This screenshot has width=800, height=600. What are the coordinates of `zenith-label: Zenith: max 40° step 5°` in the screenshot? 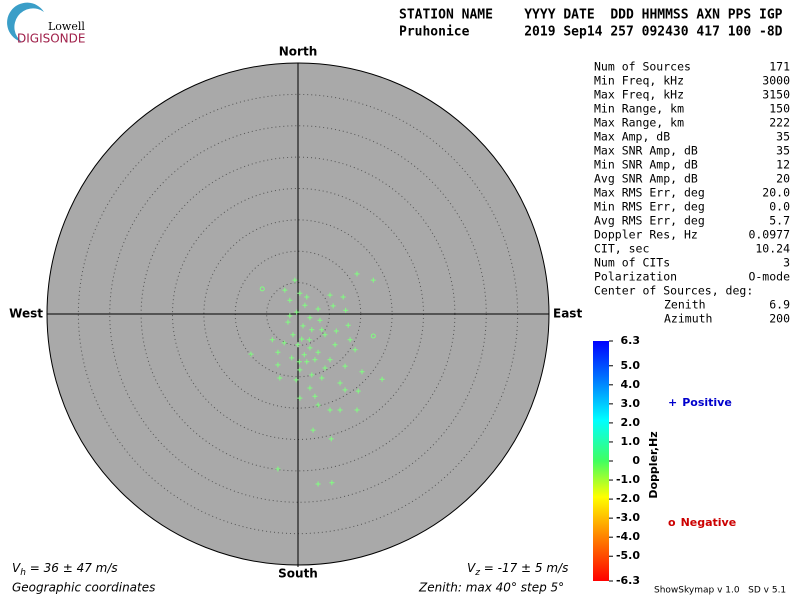 It's located at (491, 588).